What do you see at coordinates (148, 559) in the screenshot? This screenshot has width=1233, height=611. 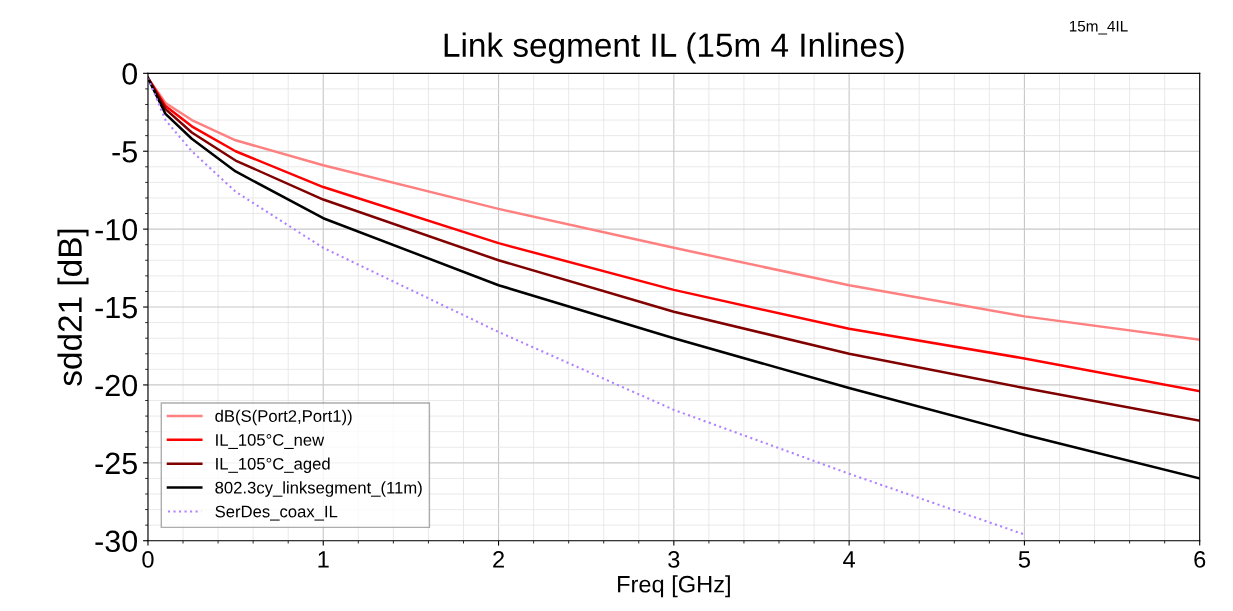 I see `x-tick-label: 0` at bounding box center [148, 559].